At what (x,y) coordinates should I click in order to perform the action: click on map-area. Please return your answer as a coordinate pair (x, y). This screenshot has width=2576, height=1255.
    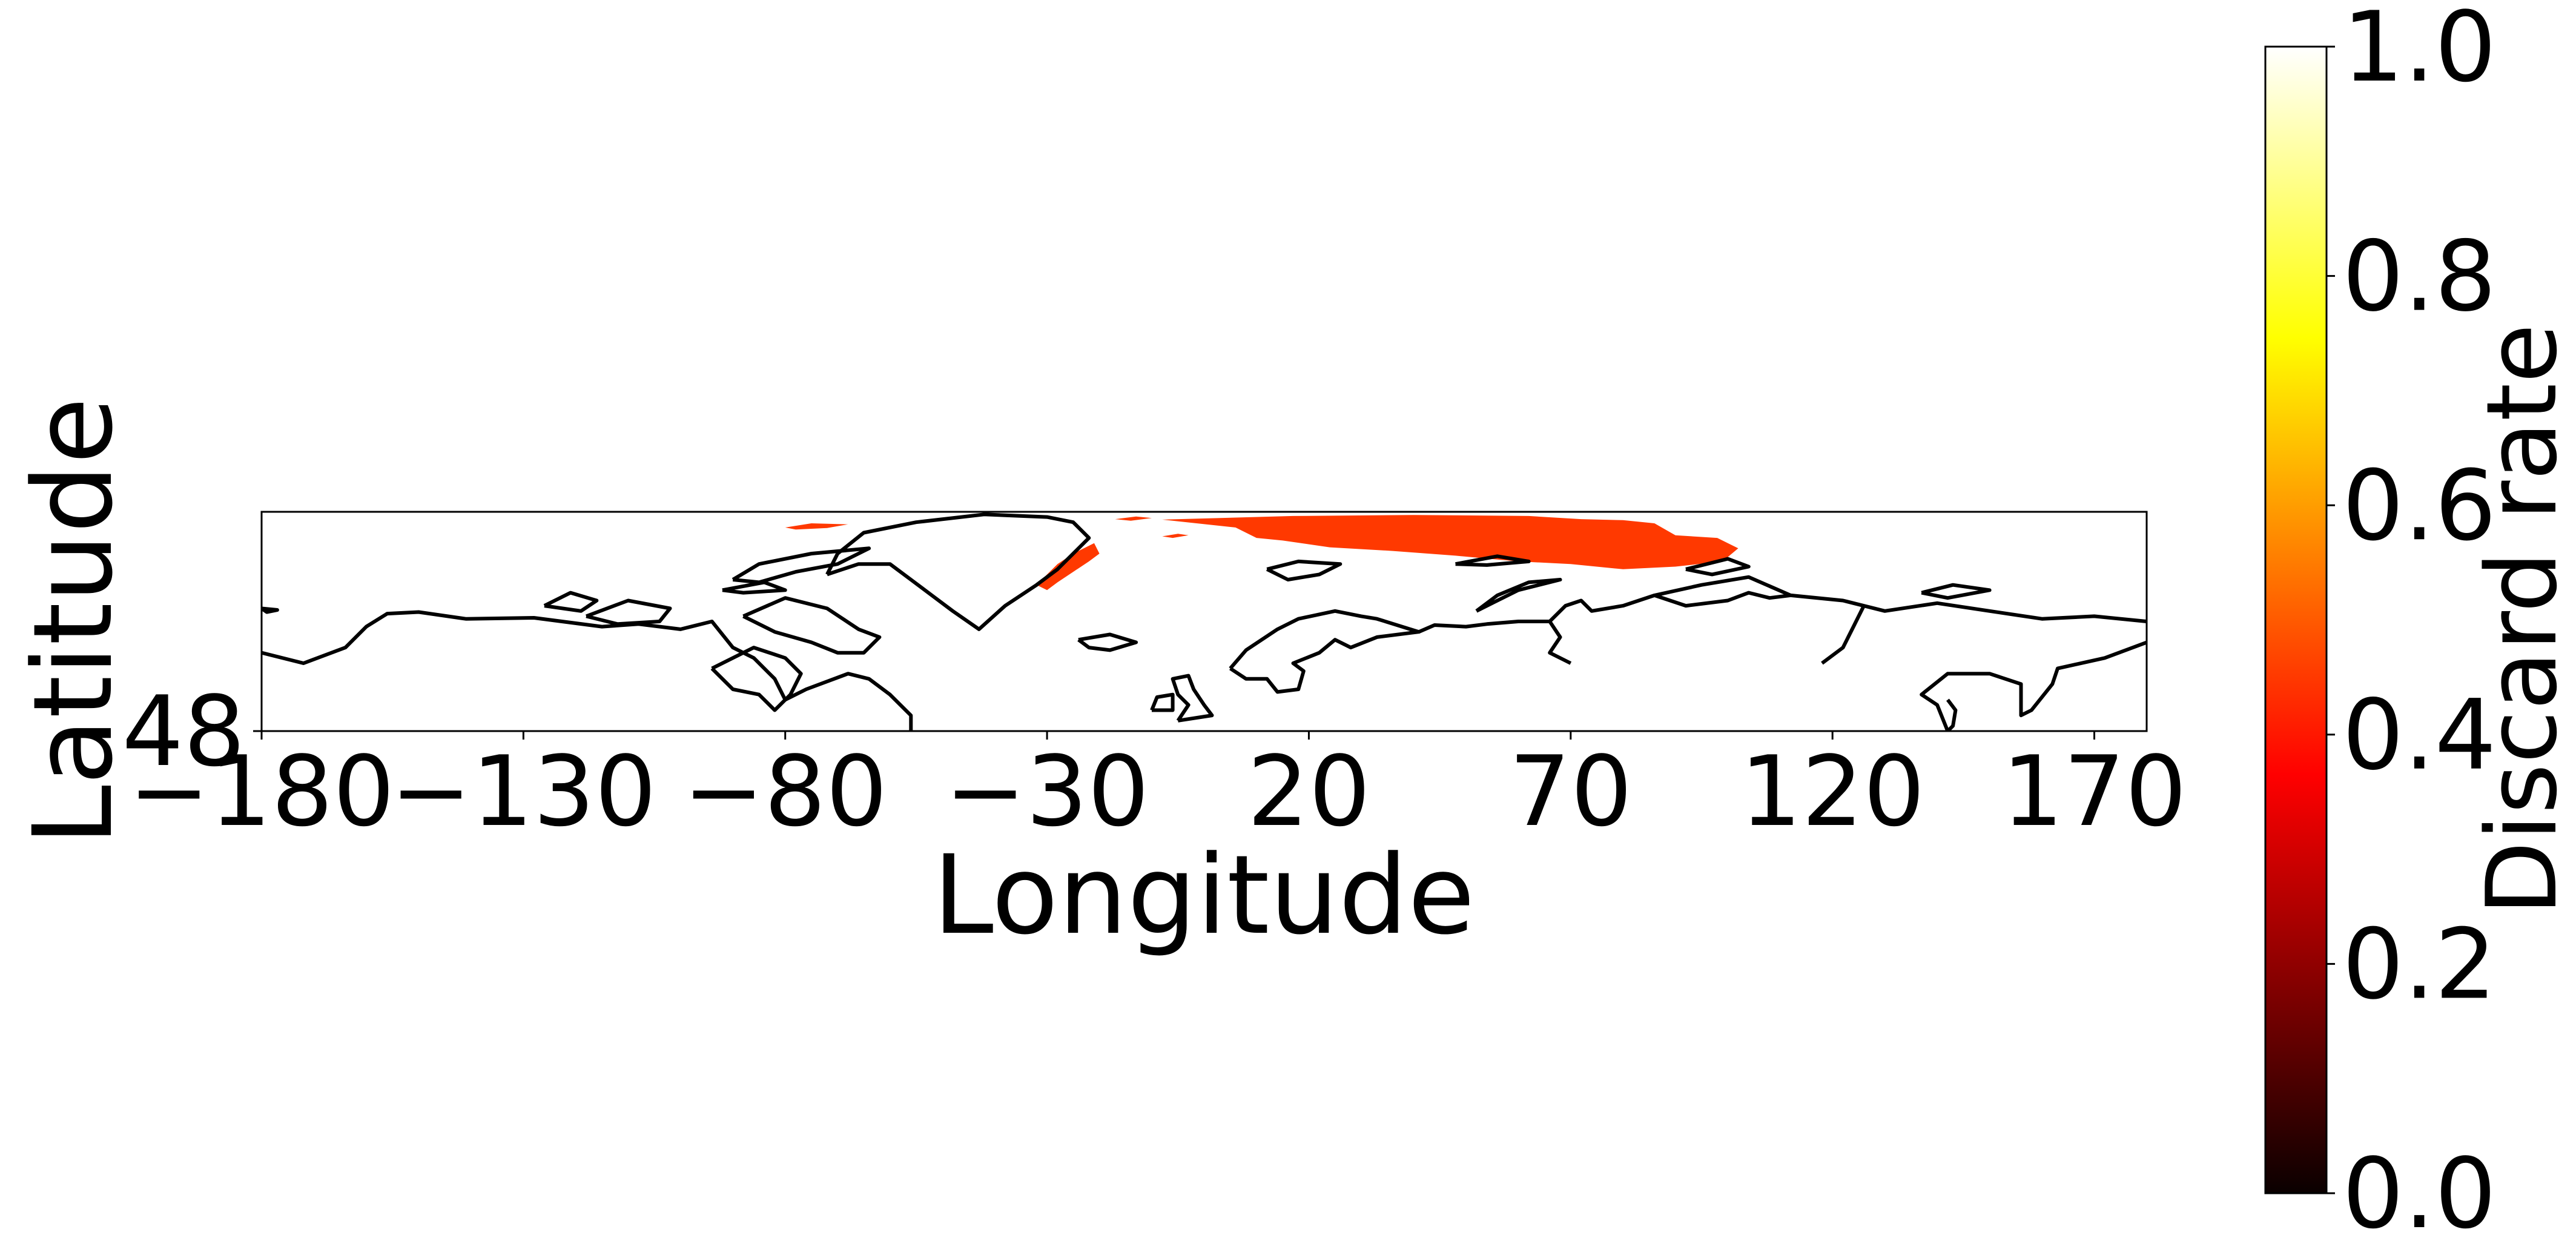
    Looking at the image, I should click on (1204, 621).